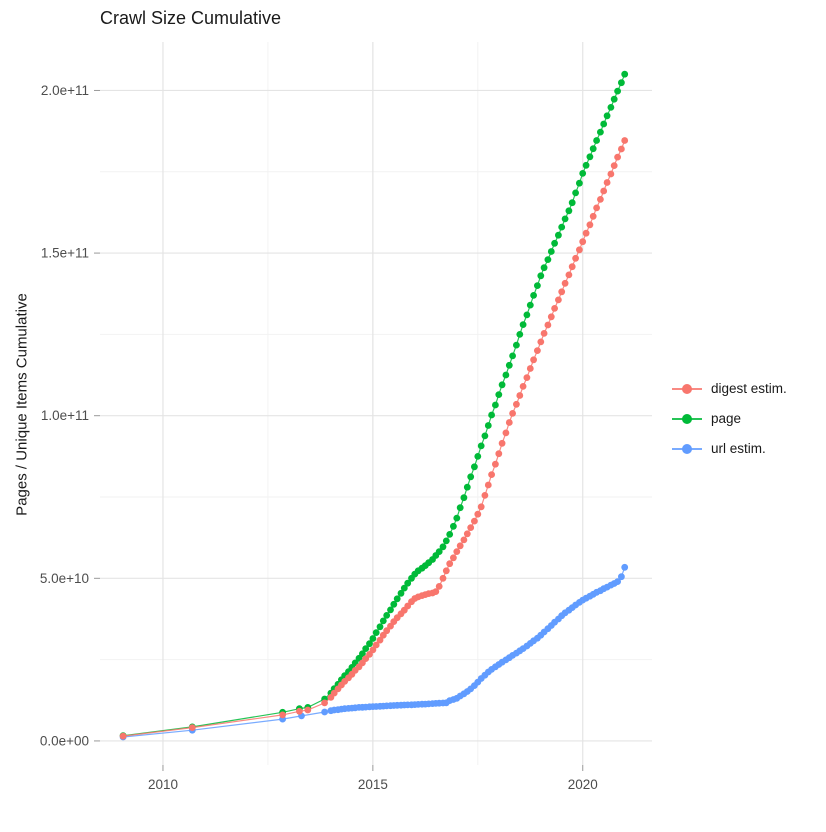 Image resolution: width=826 pixels, height=832 pixels. I want to click on legend-key-page-icon, so click(687, 419).